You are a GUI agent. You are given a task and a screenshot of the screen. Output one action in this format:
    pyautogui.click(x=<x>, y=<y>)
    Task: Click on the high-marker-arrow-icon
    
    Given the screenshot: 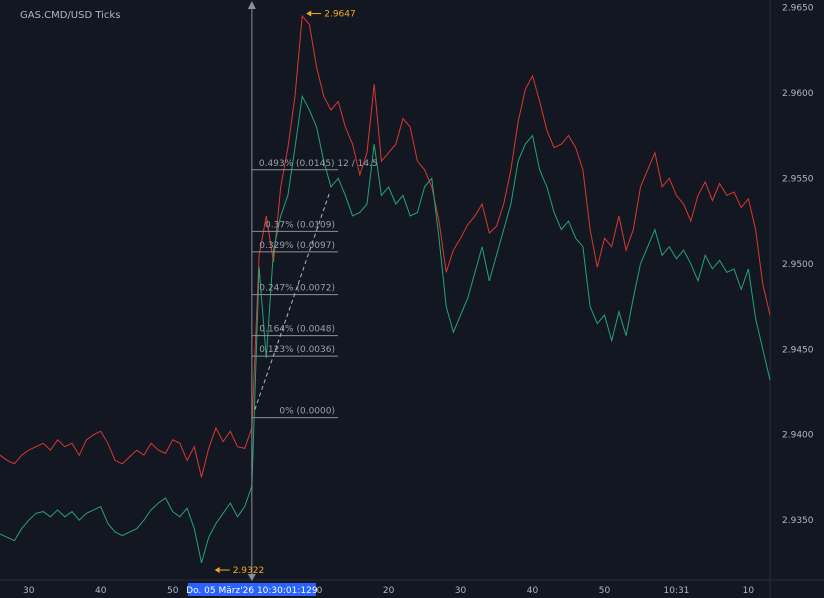 What is the action you would take?
    pyautogui.click(x=309, y=13)
    